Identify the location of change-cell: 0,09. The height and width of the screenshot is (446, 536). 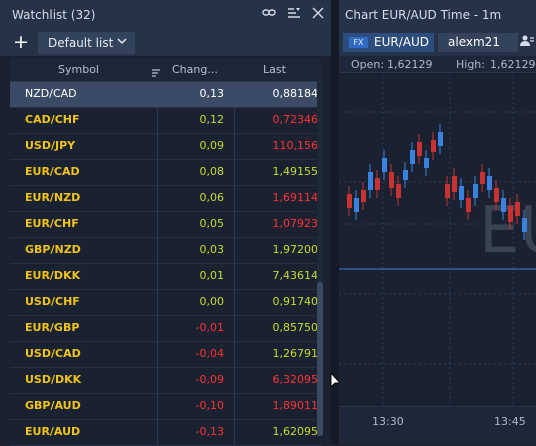
(212, 145).